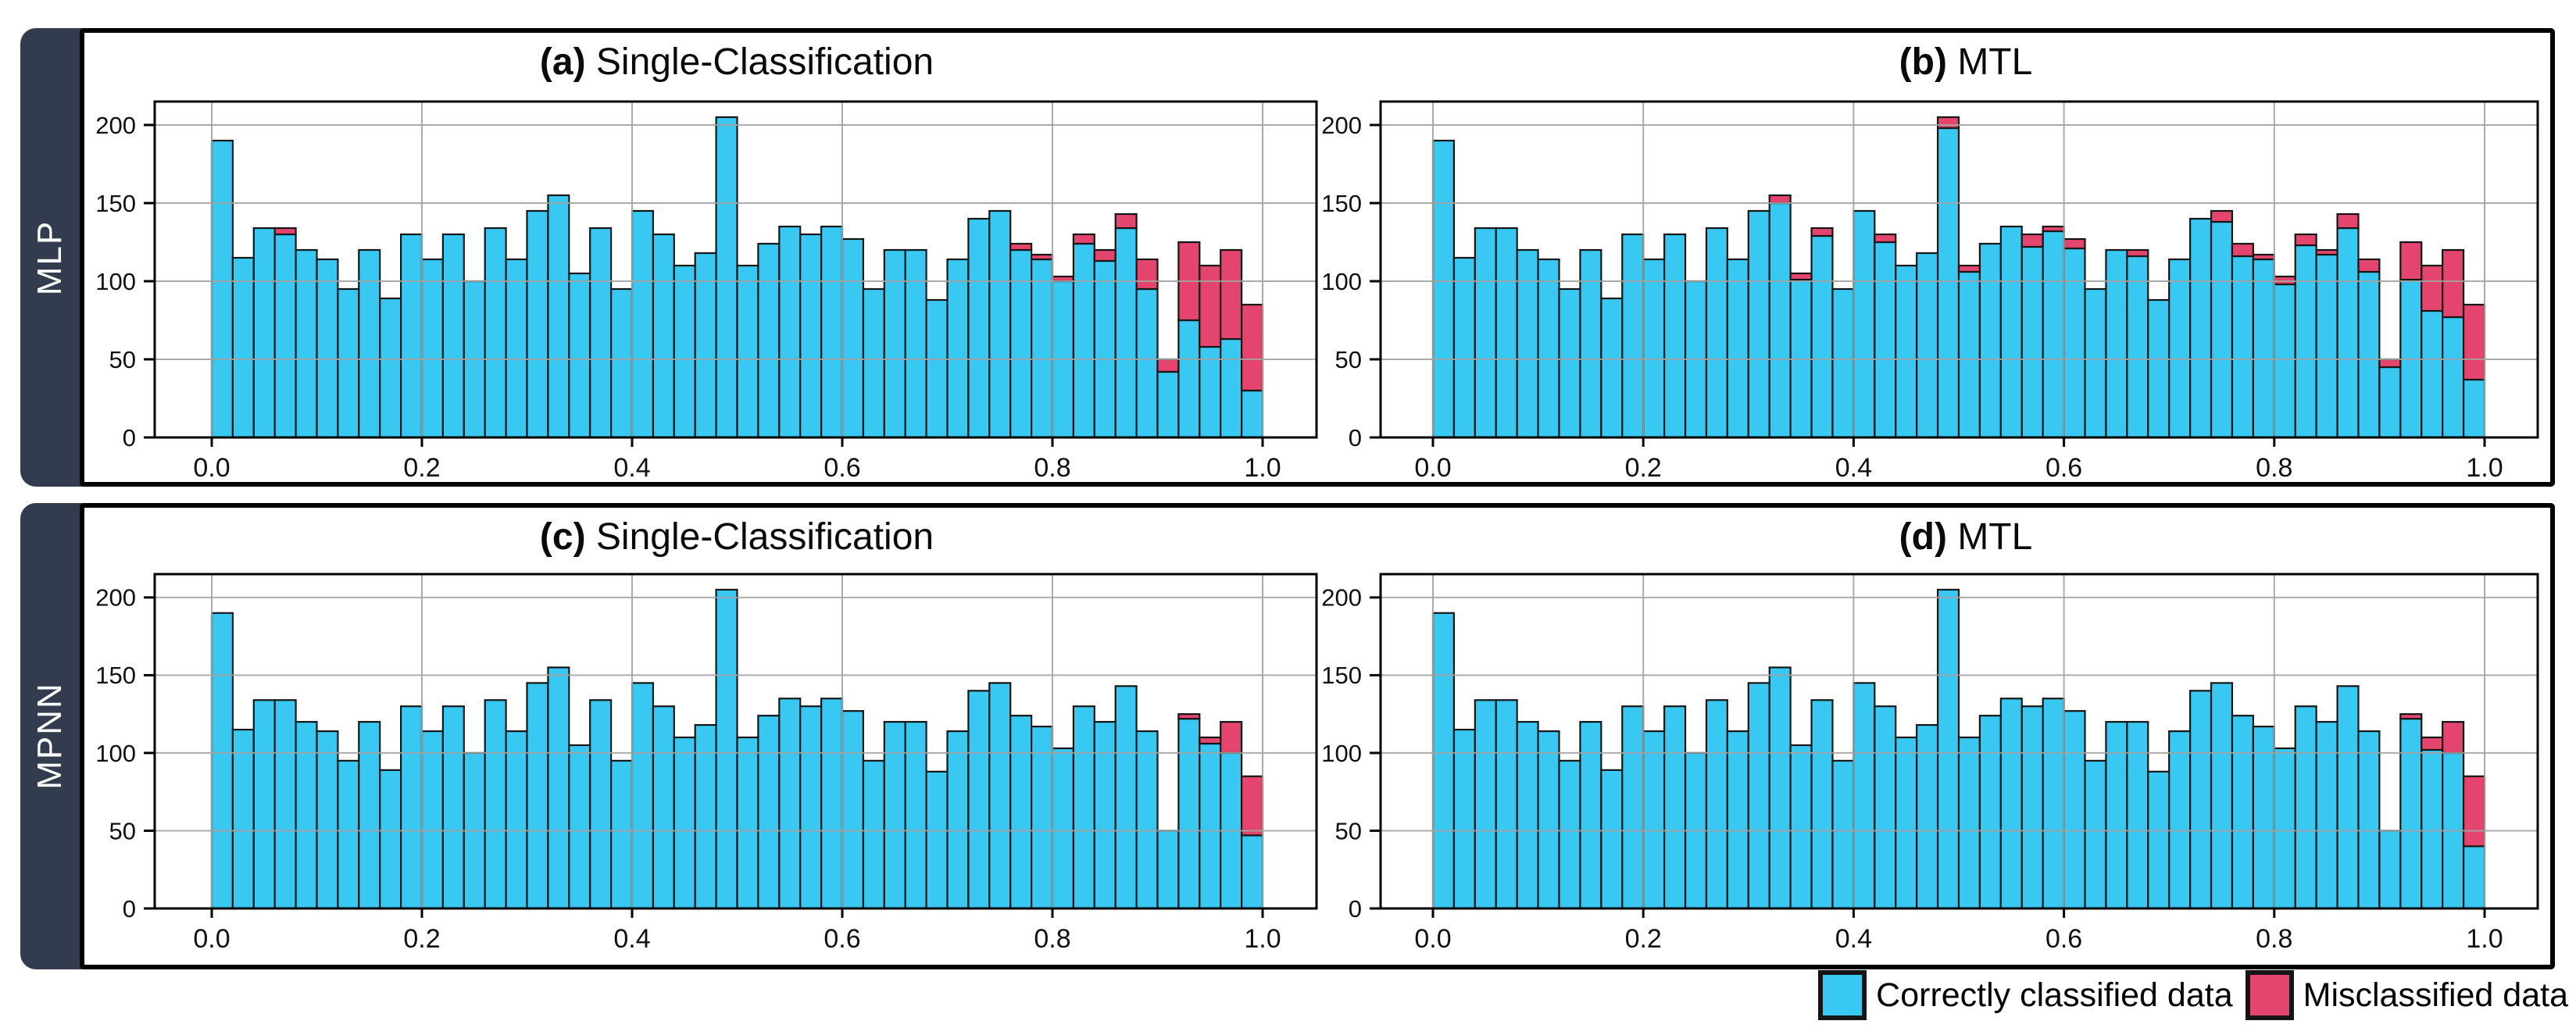 The image size is (2576, 1035). What do you see at coordinates (2055, 995) in the screenshot?
I see `legend-label-correct: Correctly classified data` at bounding box center [2055, 995].